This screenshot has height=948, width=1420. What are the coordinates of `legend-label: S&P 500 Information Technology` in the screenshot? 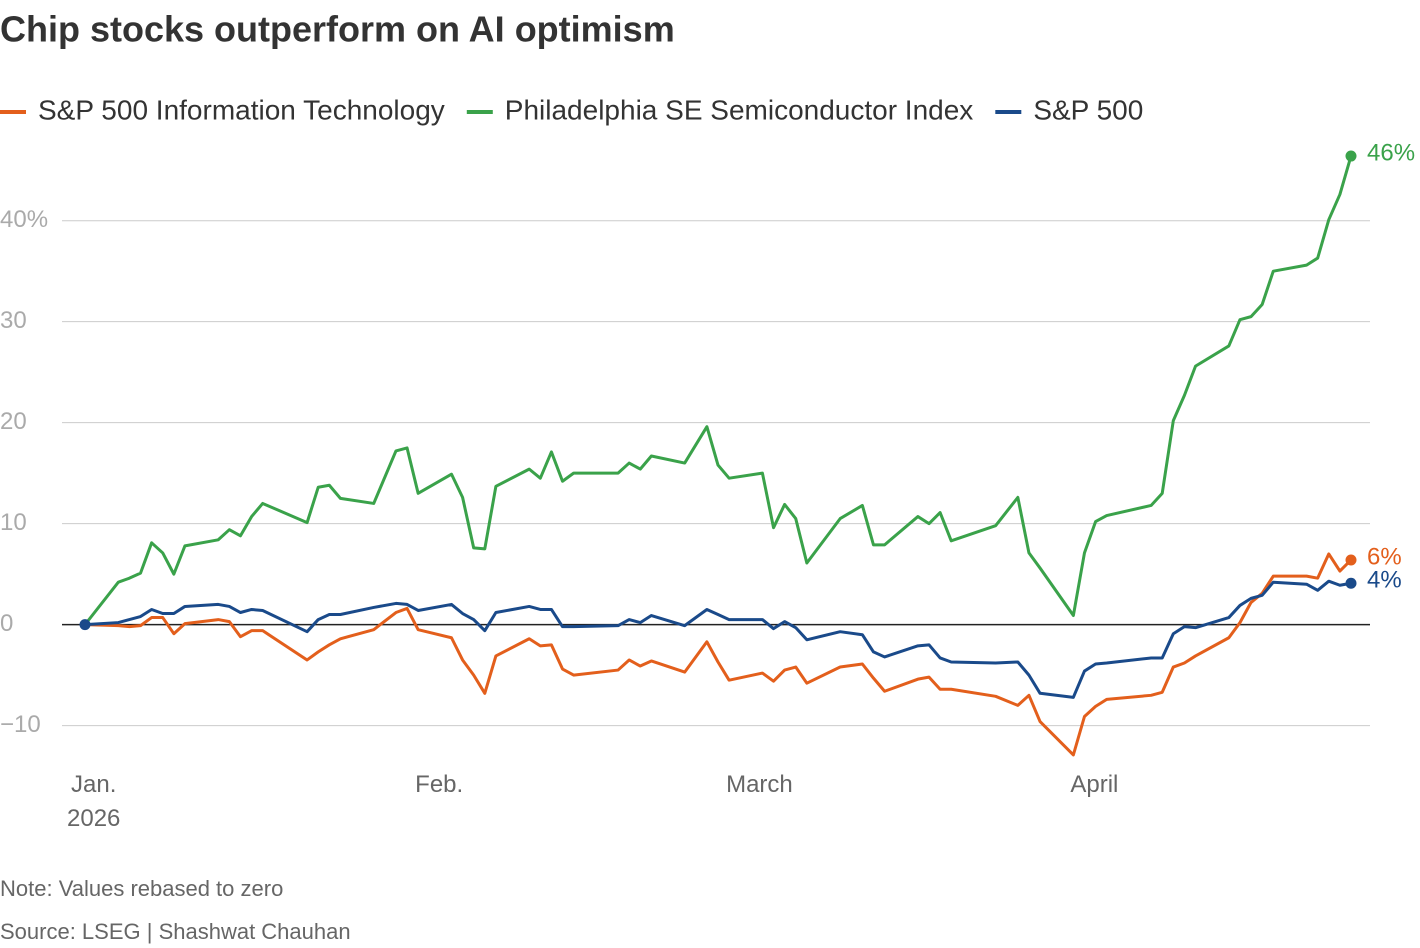 It's located at (241, 109).